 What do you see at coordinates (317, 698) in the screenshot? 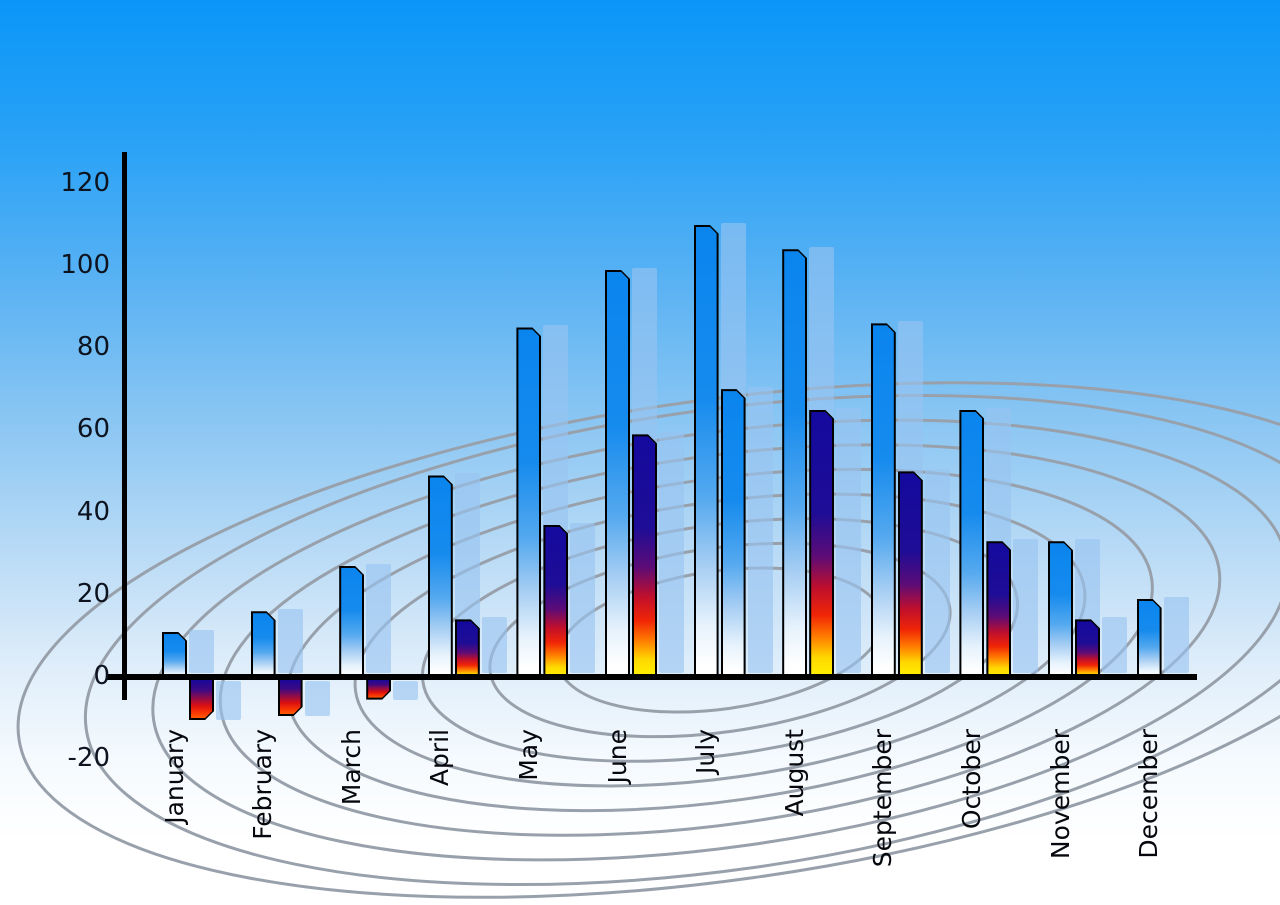
I see `bar-february-secondary-shadow` at bounding box center [317, 698].